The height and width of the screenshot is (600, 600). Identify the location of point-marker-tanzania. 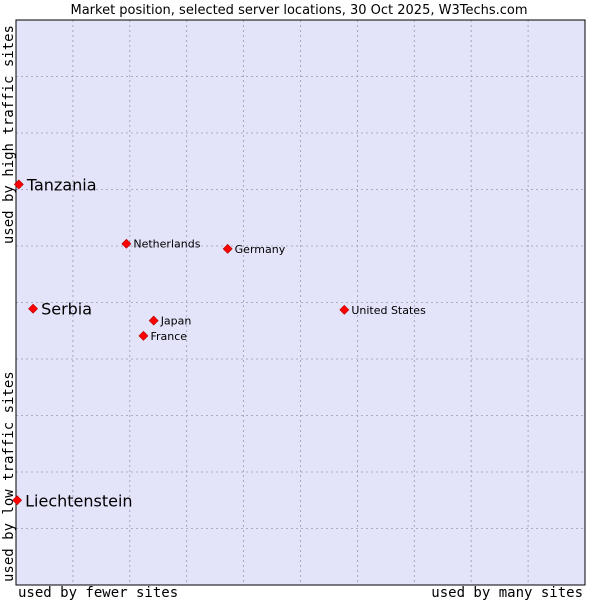
(18, 184).